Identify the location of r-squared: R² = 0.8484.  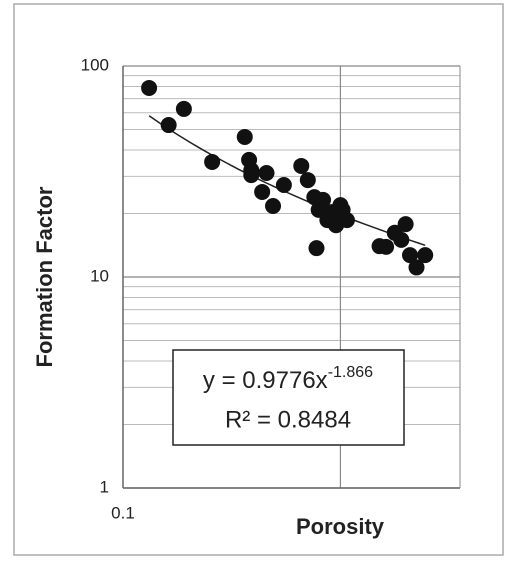
(288, 419).